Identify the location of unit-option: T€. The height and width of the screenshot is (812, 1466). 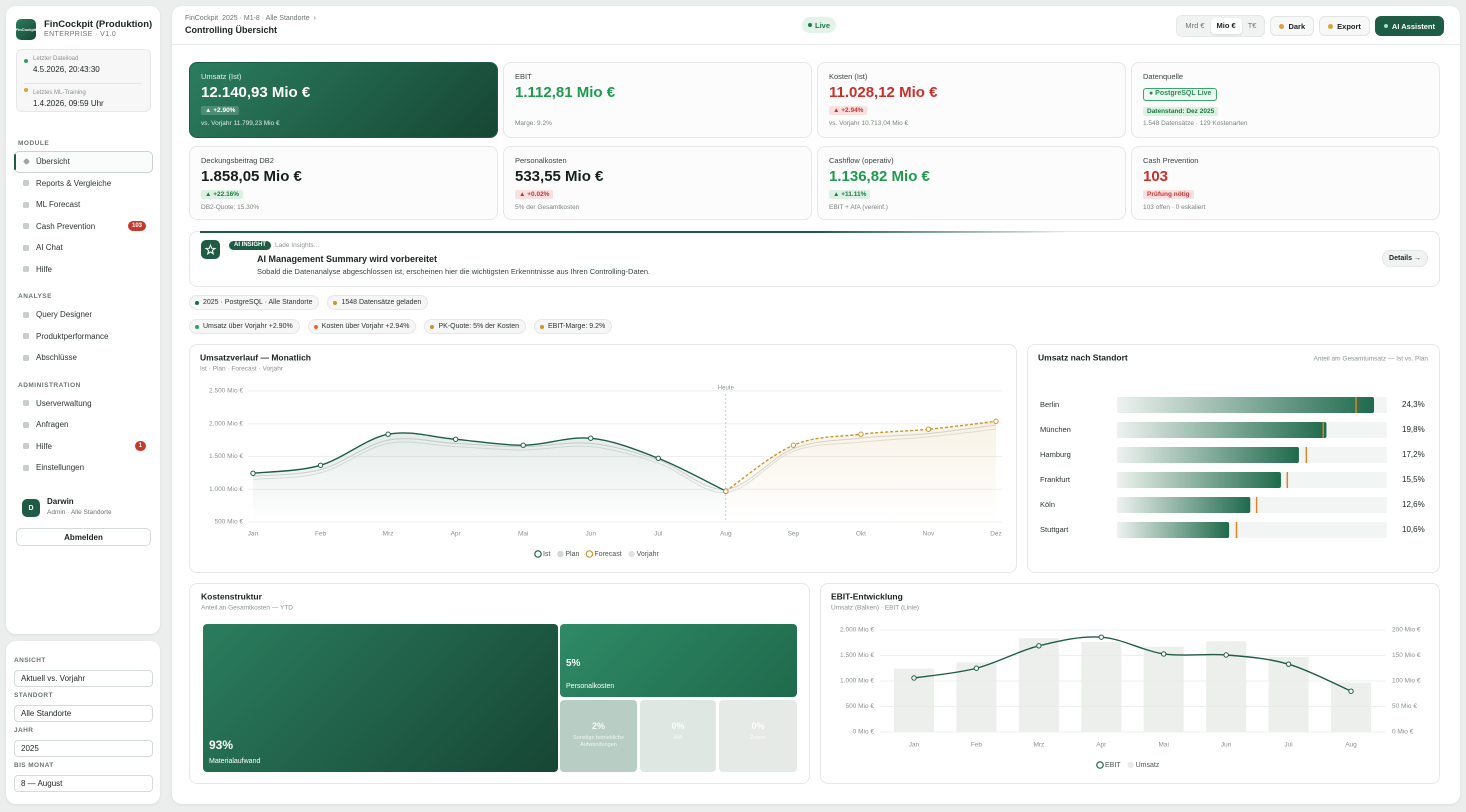
(1252, 25).